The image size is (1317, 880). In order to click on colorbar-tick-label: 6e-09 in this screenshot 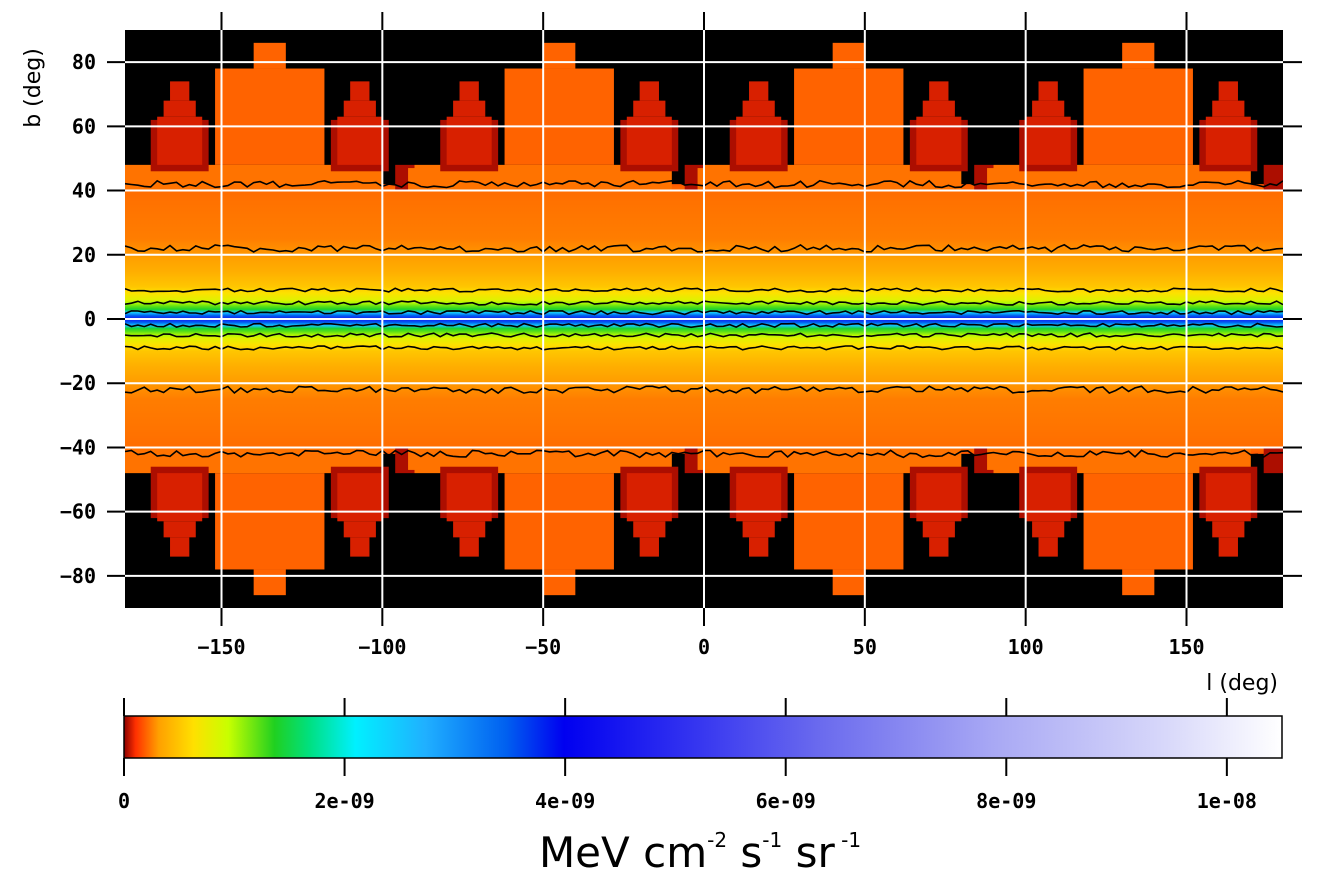, I will do `click(786, 801)`.